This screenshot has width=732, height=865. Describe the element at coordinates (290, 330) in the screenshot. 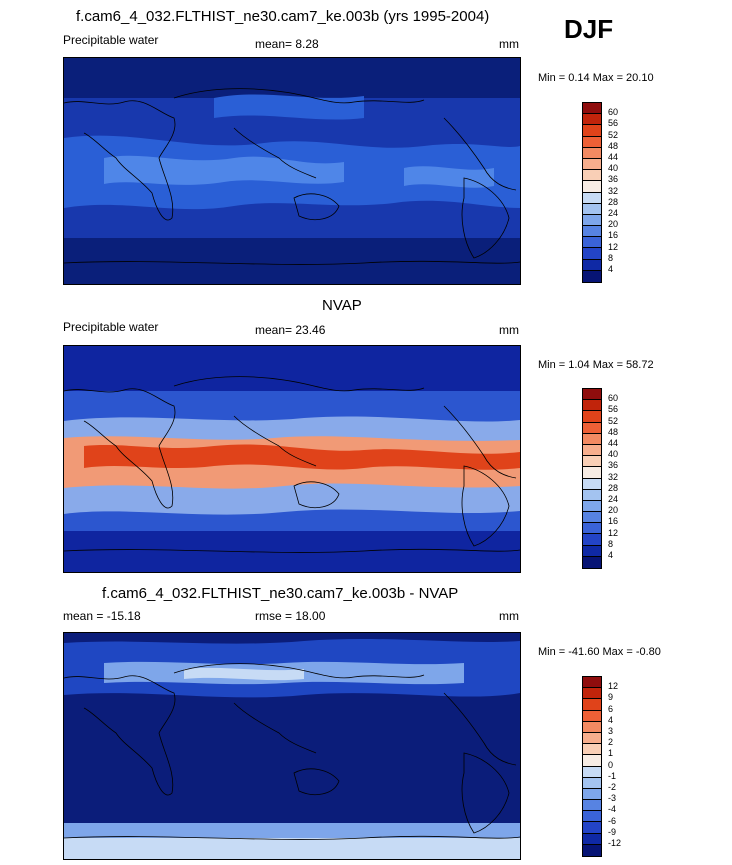

I see `panel-2-mean-label: mean= 23.46` at that location.